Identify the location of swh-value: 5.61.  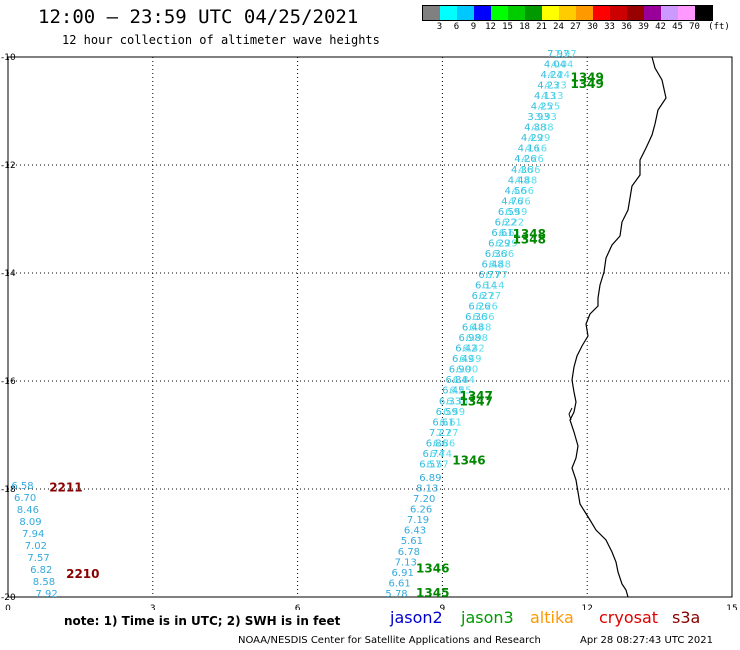
(412, 541).